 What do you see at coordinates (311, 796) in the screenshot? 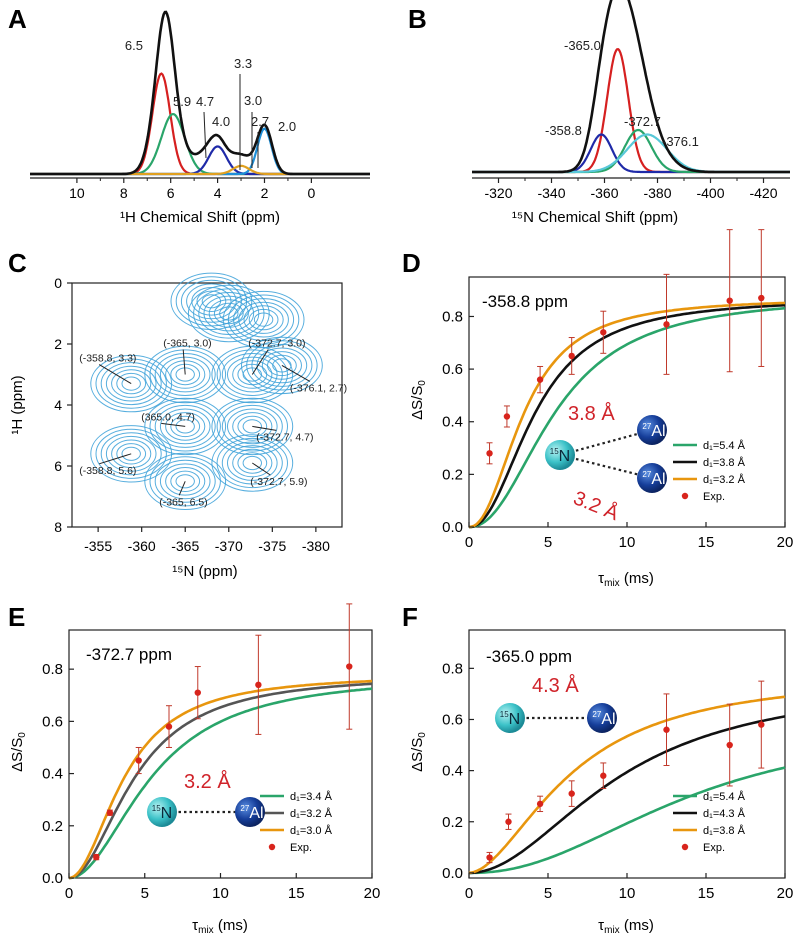
I see `legend-label: d₁=3.4 Å` at bounding box center [311, 796].